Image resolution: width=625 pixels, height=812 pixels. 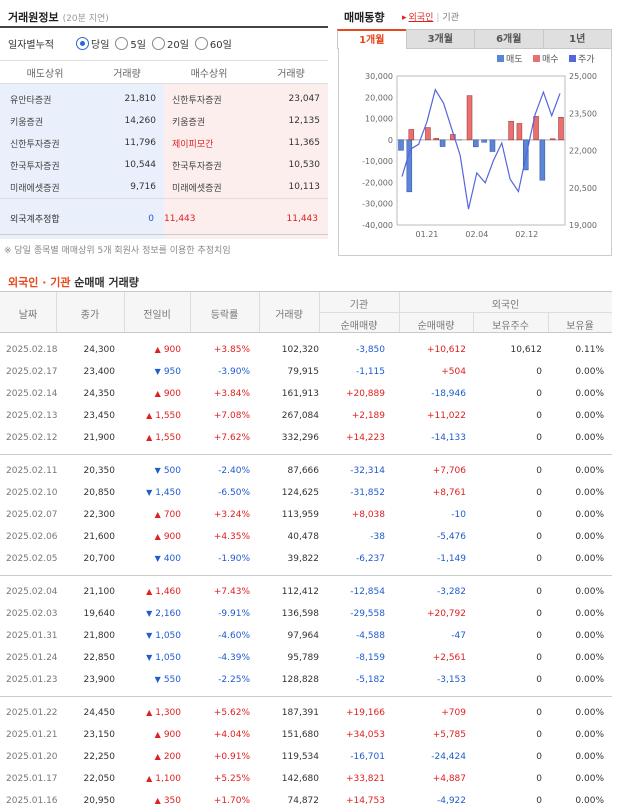 What do you see at coordinates (104, 282) in the screenshot?
I see `daily-title-rest: 순매매 거래량` at bounding box center [104, 282].